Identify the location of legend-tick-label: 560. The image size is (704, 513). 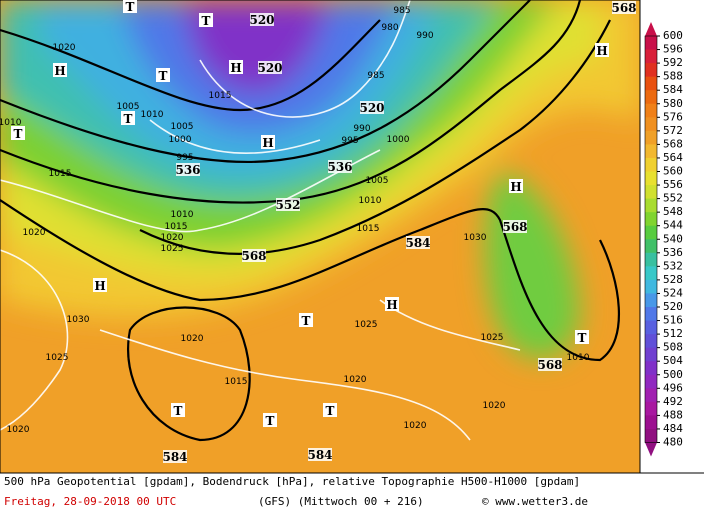
(673, 171).